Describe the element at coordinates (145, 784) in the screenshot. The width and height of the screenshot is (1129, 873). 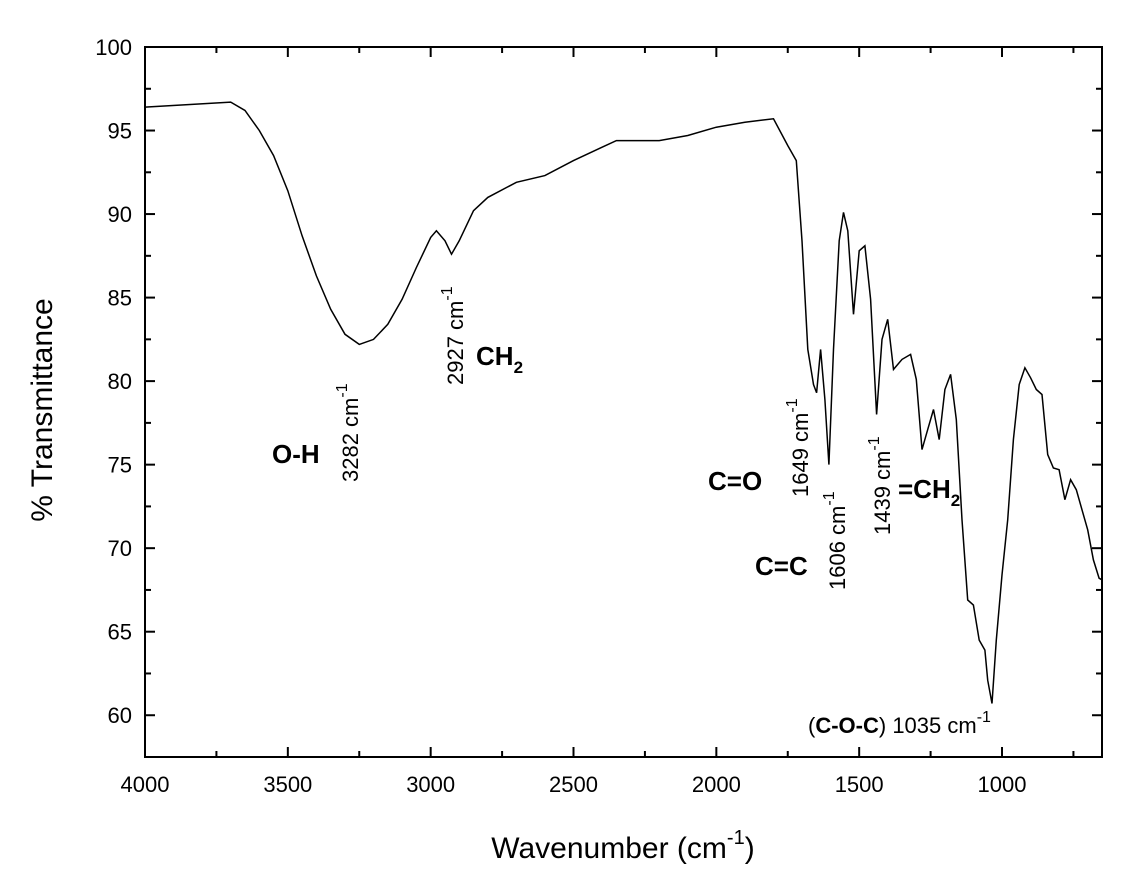
I see `x-tick-label: 4000` at that location.